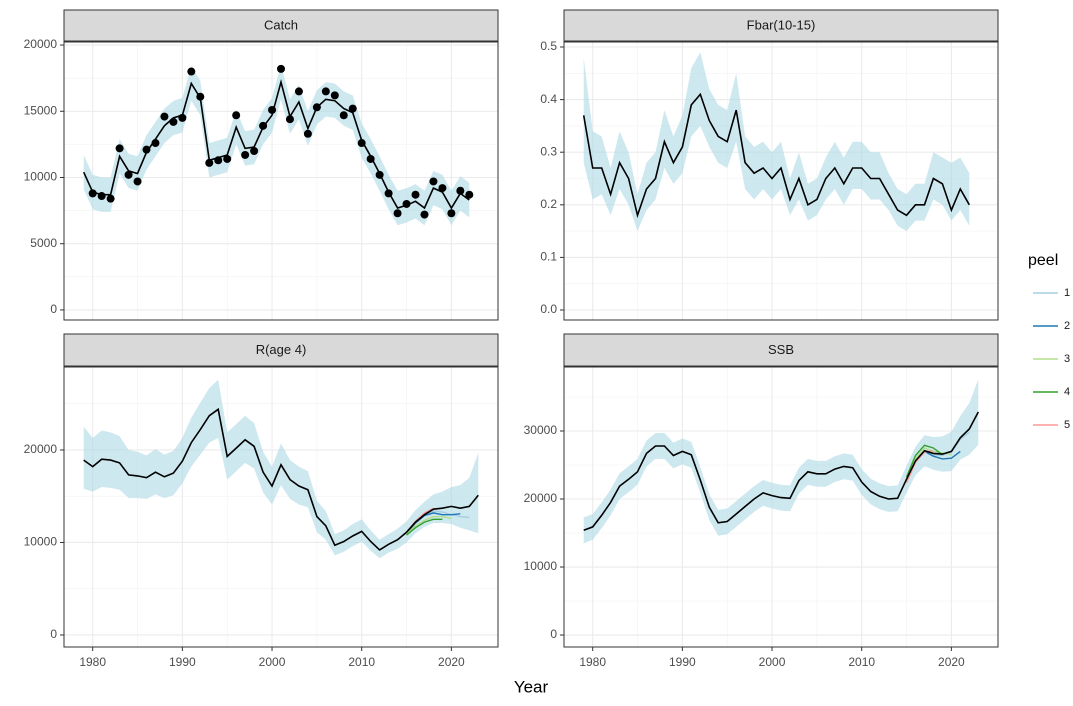 The image size is (1073, 706). I want to click on y-tick-label: 0.2, so click(548, 204).